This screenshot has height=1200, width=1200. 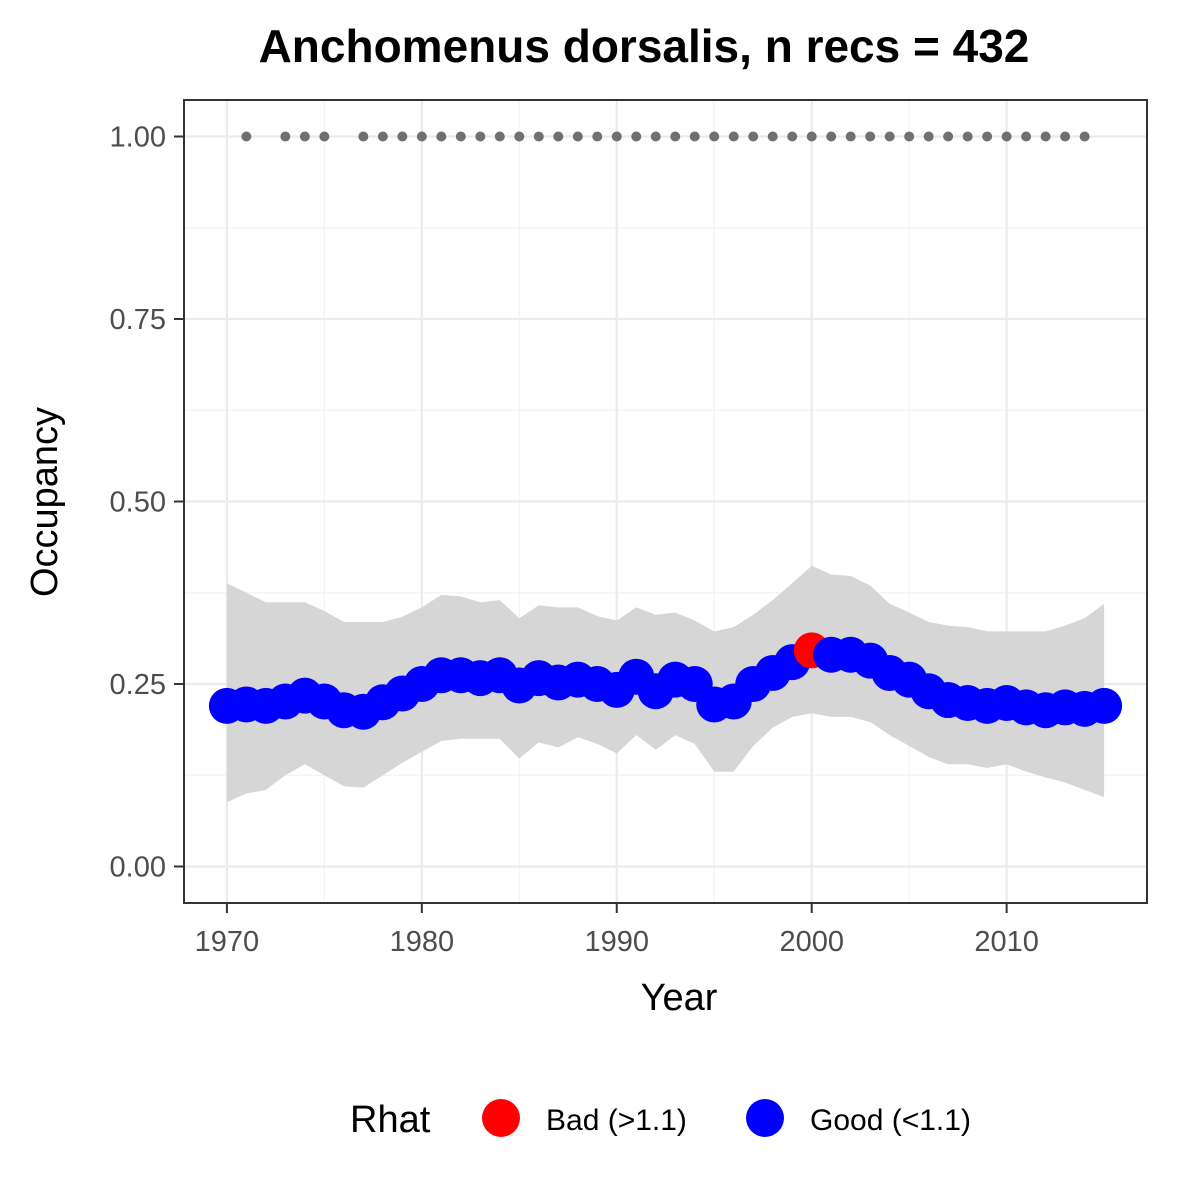 I want to click on legend: Rhat Bad (>1.1) Good (<1.1), so click(x=660, y=1120).